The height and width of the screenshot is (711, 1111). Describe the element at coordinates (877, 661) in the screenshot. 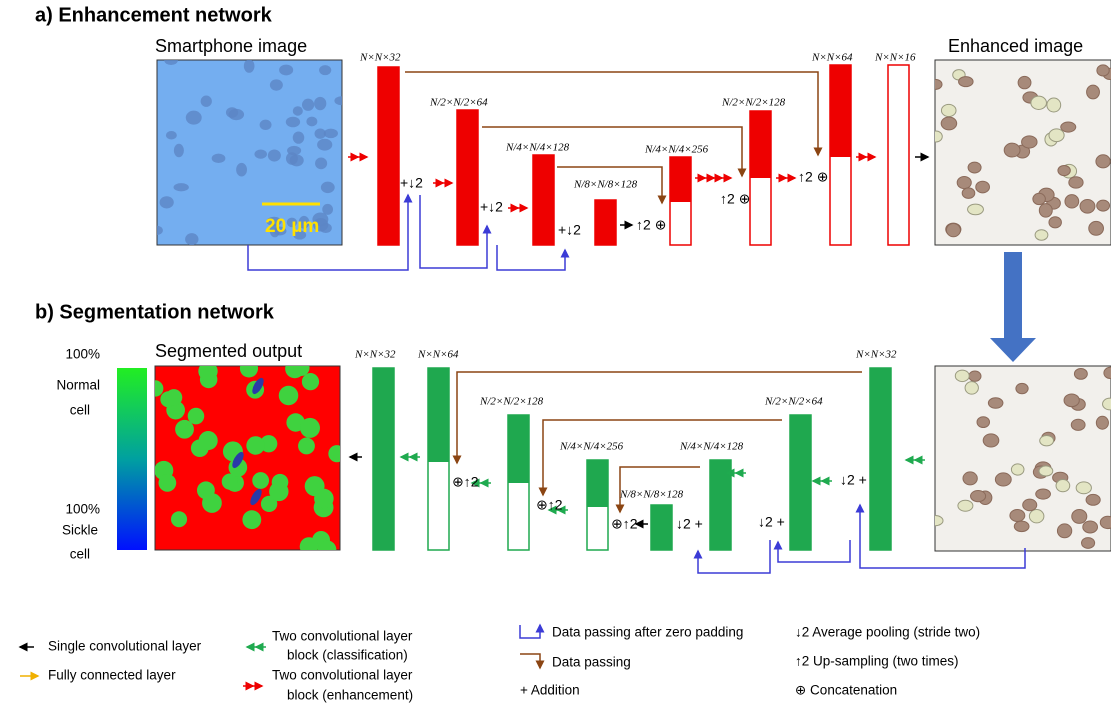

I see `legend-text: ↑2 Up-sampling (two times)` at that location.